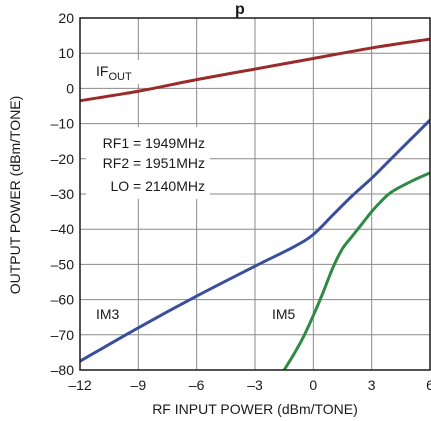 Image resolution: width=431 pixels, height=421 pixels. What do you see at coordinates (66, 18) in the screenshot?
I see `y-tick-label: 20` at bounding box center [66, 18].